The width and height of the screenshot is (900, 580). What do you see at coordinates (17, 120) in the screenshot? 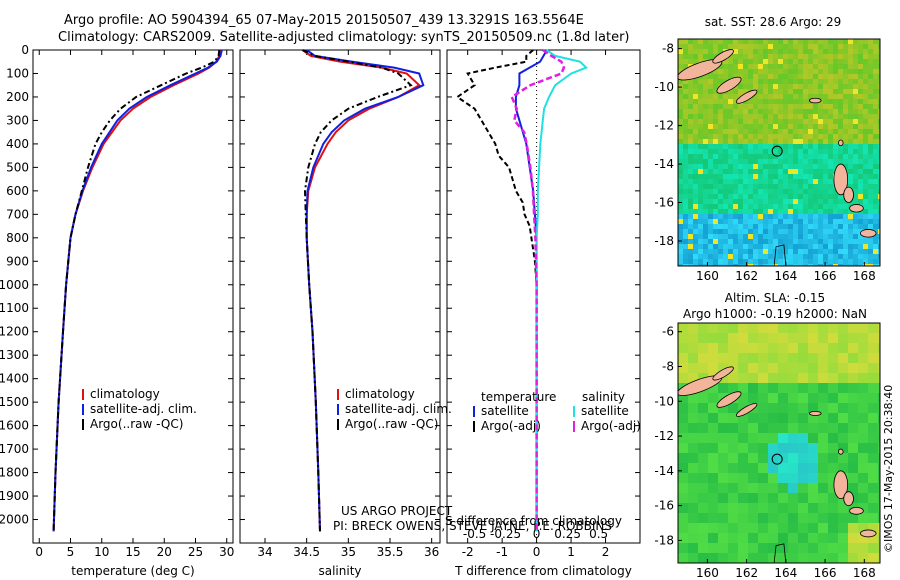
I see `y-tick-label: 300` at bounding box center [17, 120].